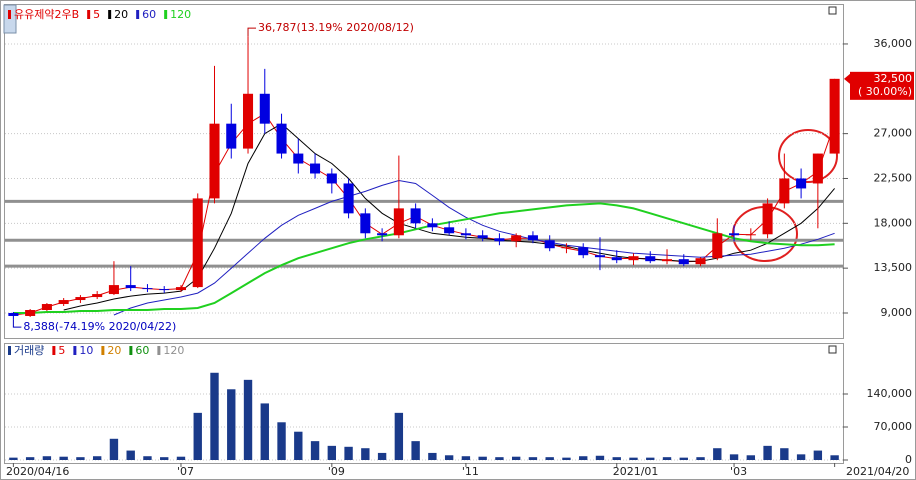 Image resolution: width=916 pixels, height=480 pixels. I want to click on x-tick-label: 2020/04/16, so click(37, 471).